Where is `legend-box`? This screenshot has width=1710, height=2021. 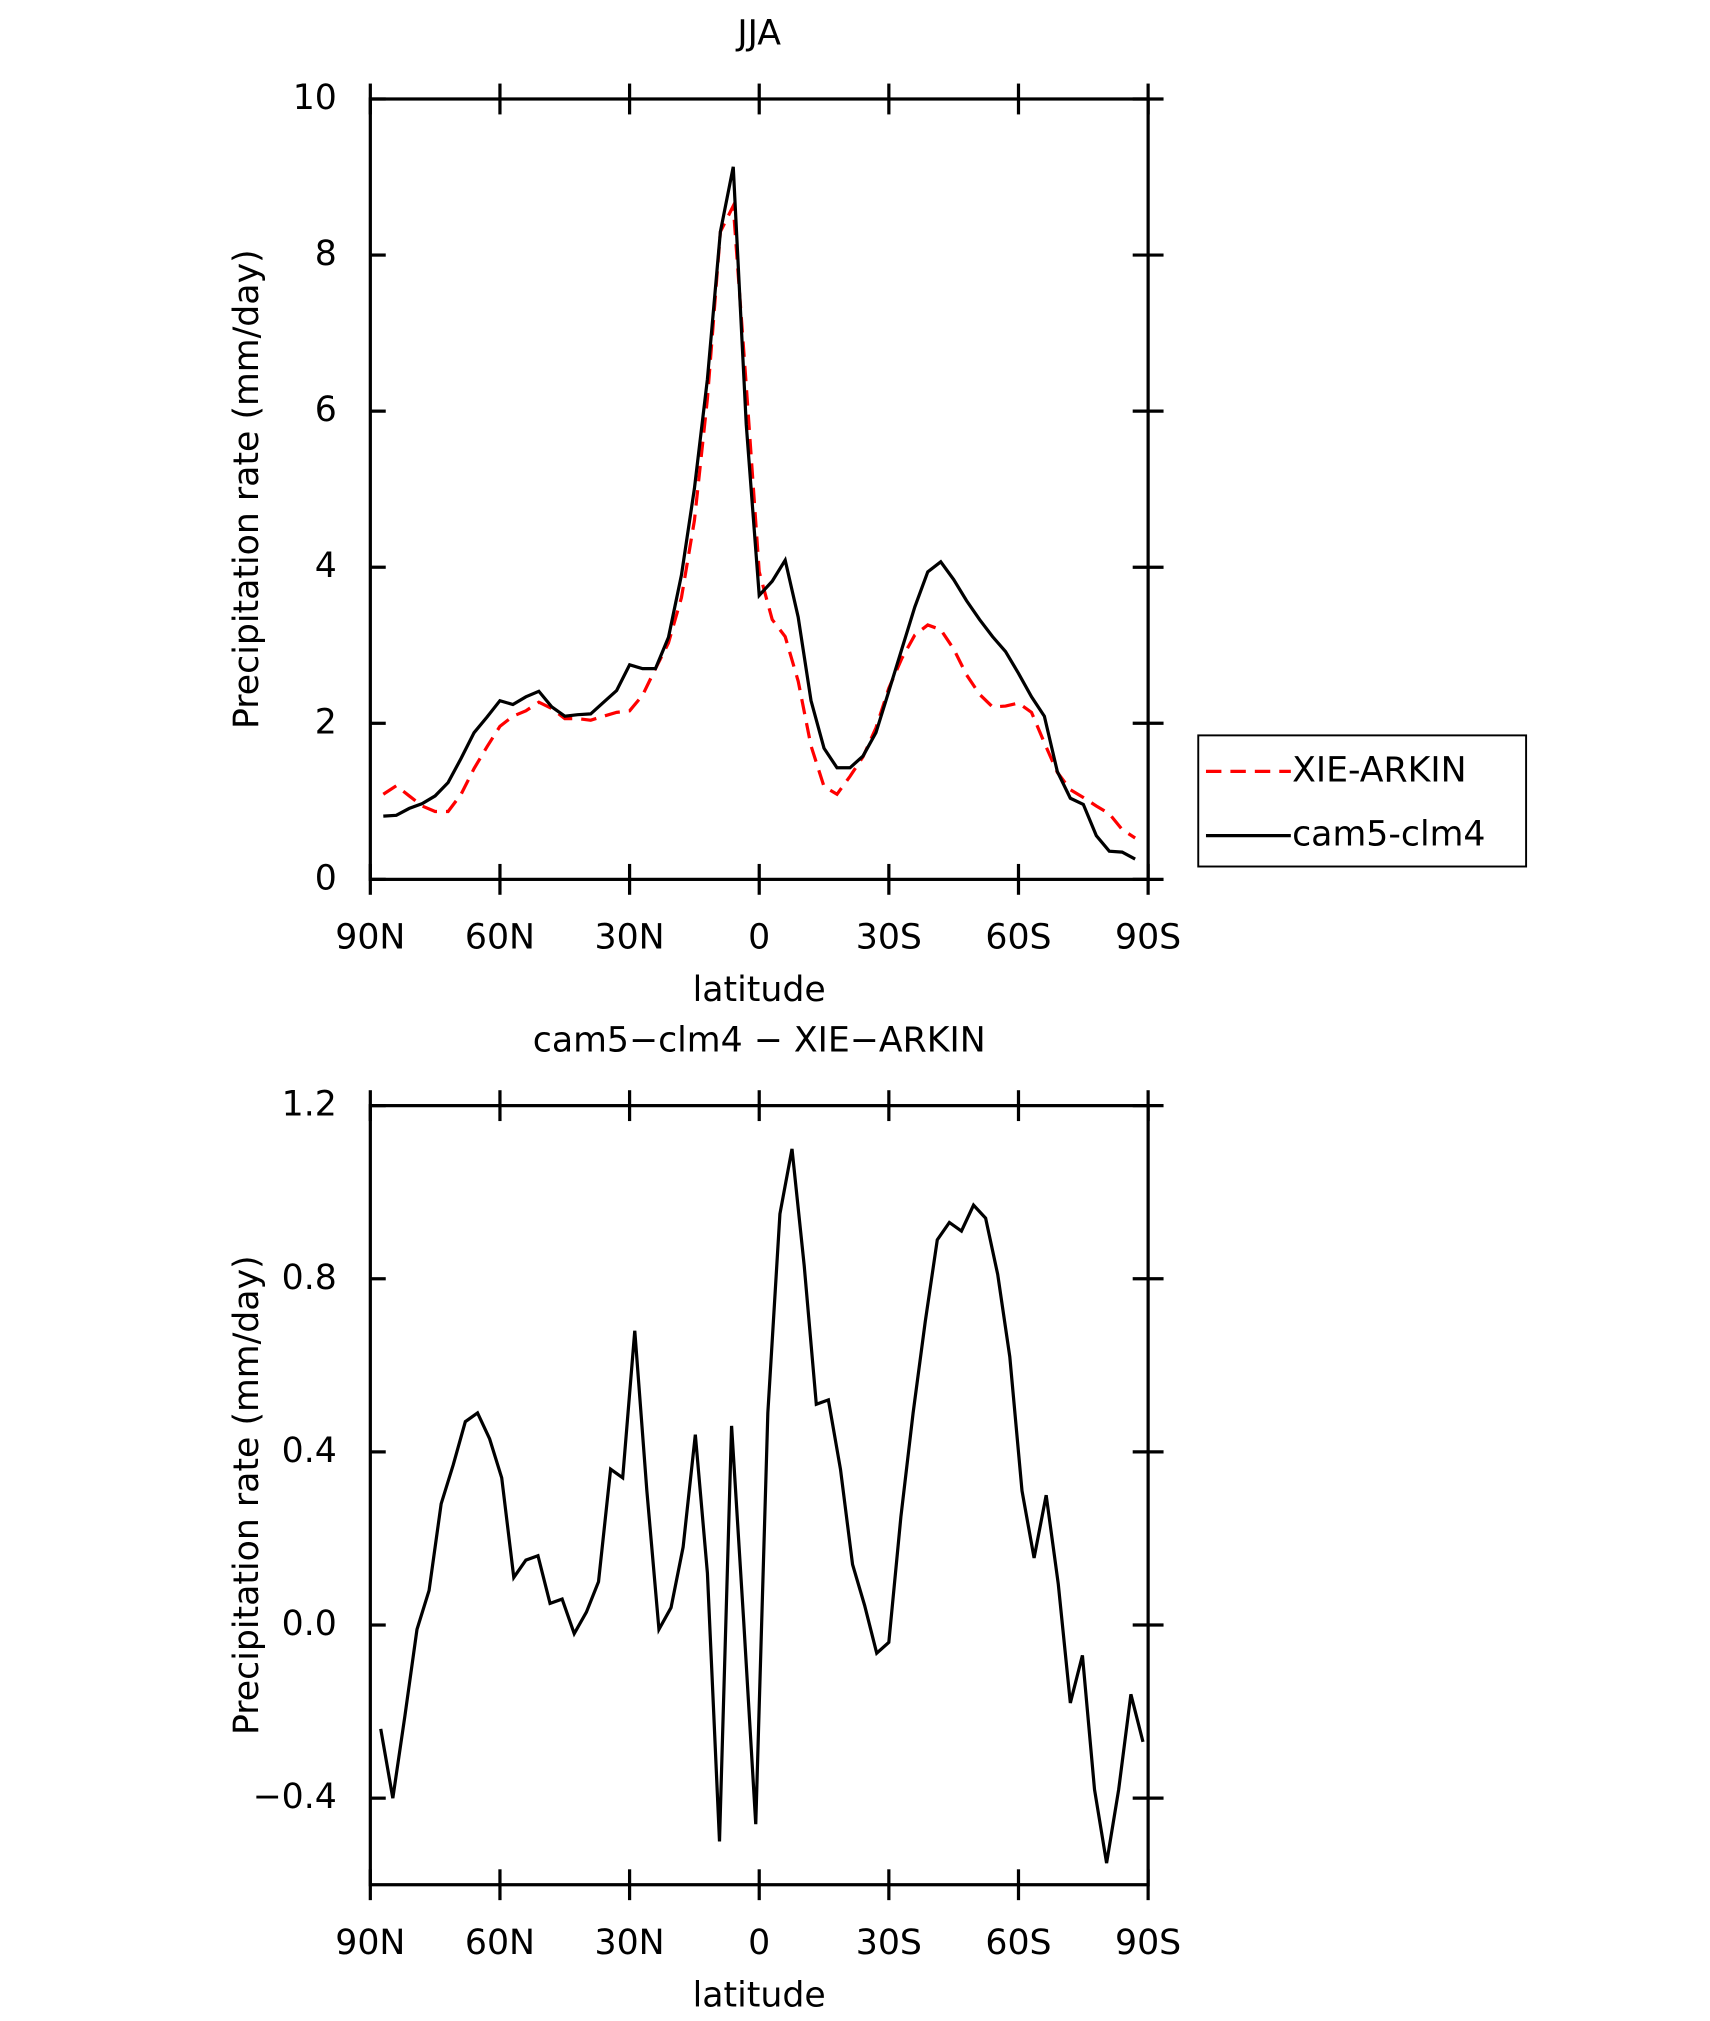
legend-box is located at coordinates (1362, 801).